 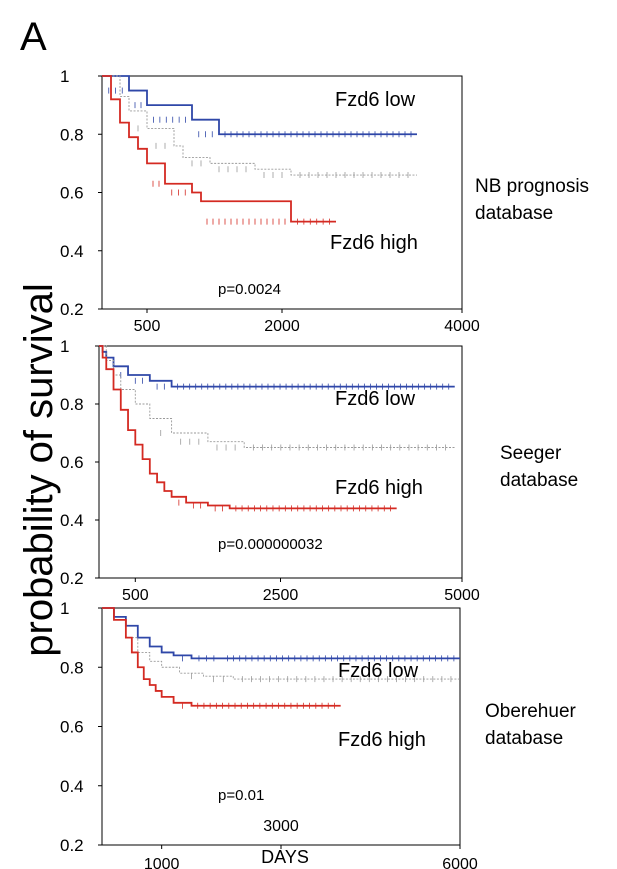 I want to click on x-tick-label: 4000, so click(x=462, y=326).